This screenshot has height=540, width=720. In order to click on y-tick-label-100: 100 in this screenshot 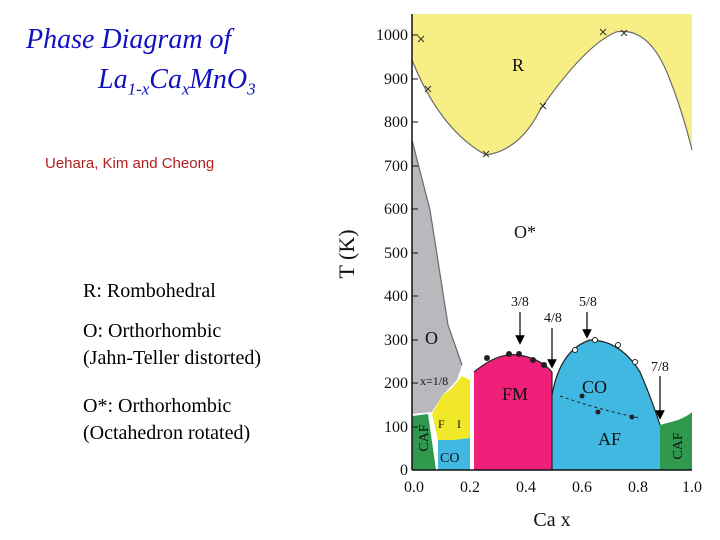, I will do `click(396, 427)`.